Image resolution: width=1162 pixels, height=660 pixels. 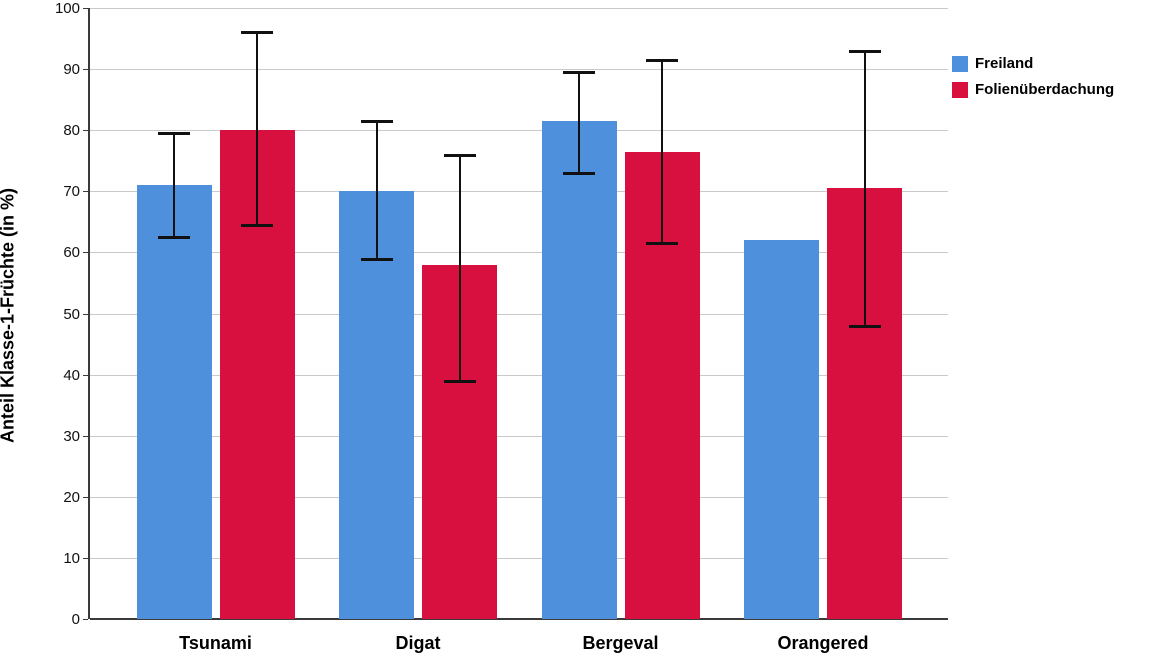 I want to click on error-bar-digat-freiland, so click(x=376, y=190).